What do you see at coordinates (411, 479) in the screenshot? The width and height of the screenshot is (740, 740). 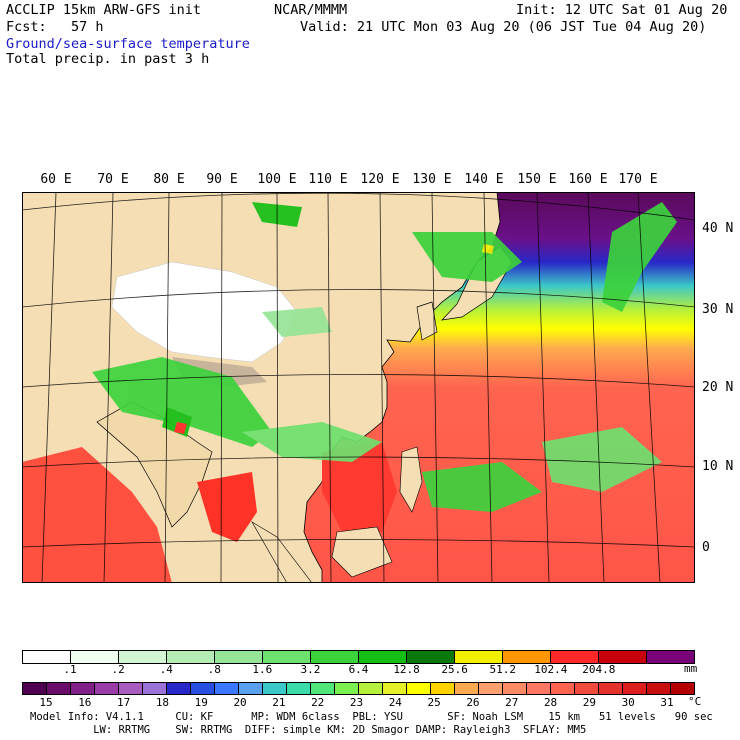 I see `philippines-land` at bounding box center [411, 479].